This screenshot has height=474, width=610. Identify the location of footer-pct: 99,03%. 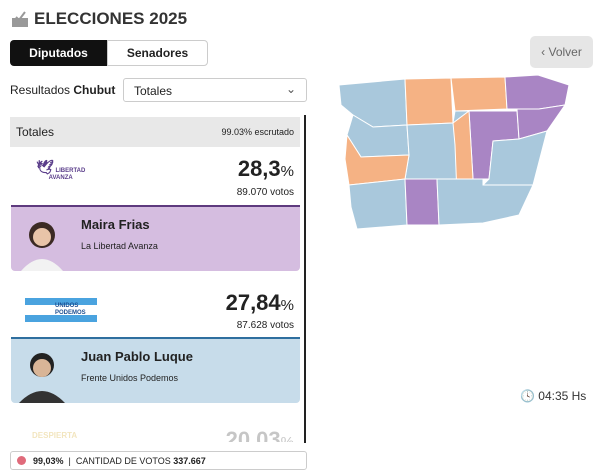
(48, 461).